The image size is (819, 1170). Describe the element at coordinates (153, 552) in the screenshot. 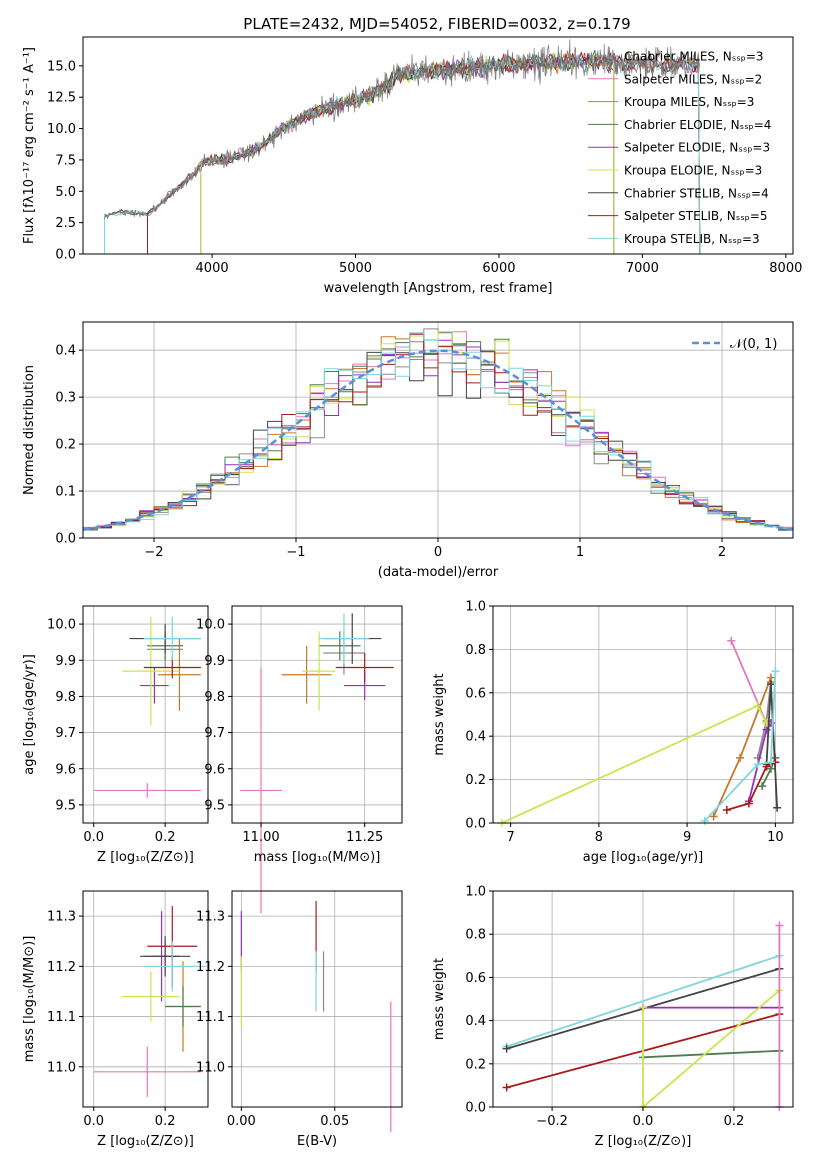

I see `x-tick-label: −2` at that location.